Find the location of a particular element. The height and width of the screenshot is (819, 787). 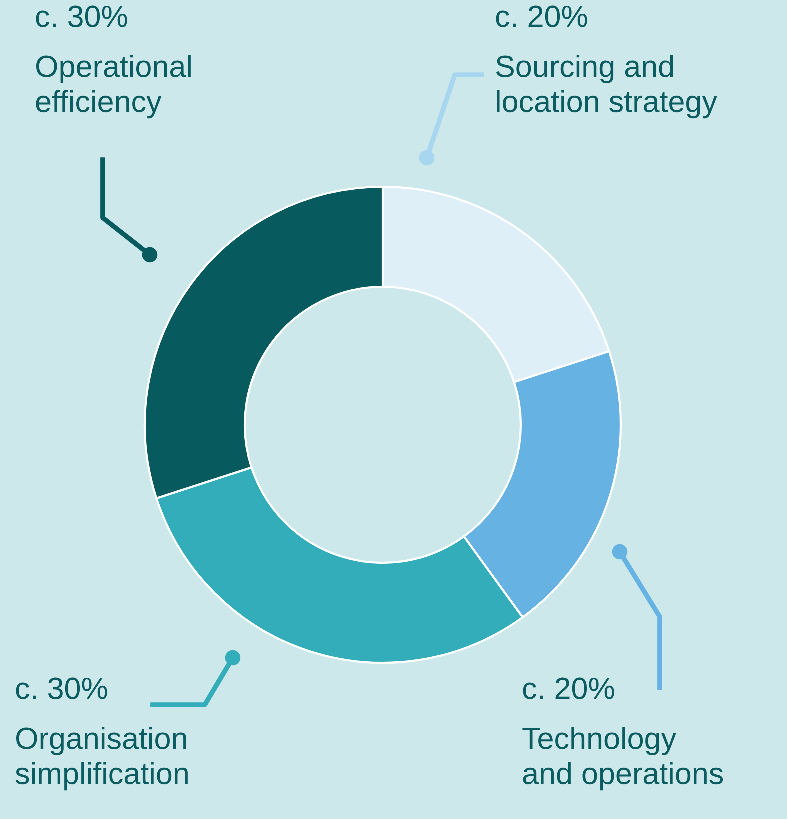

slice-label: Sourcing and location strategy is located at coordinates (607, 87).